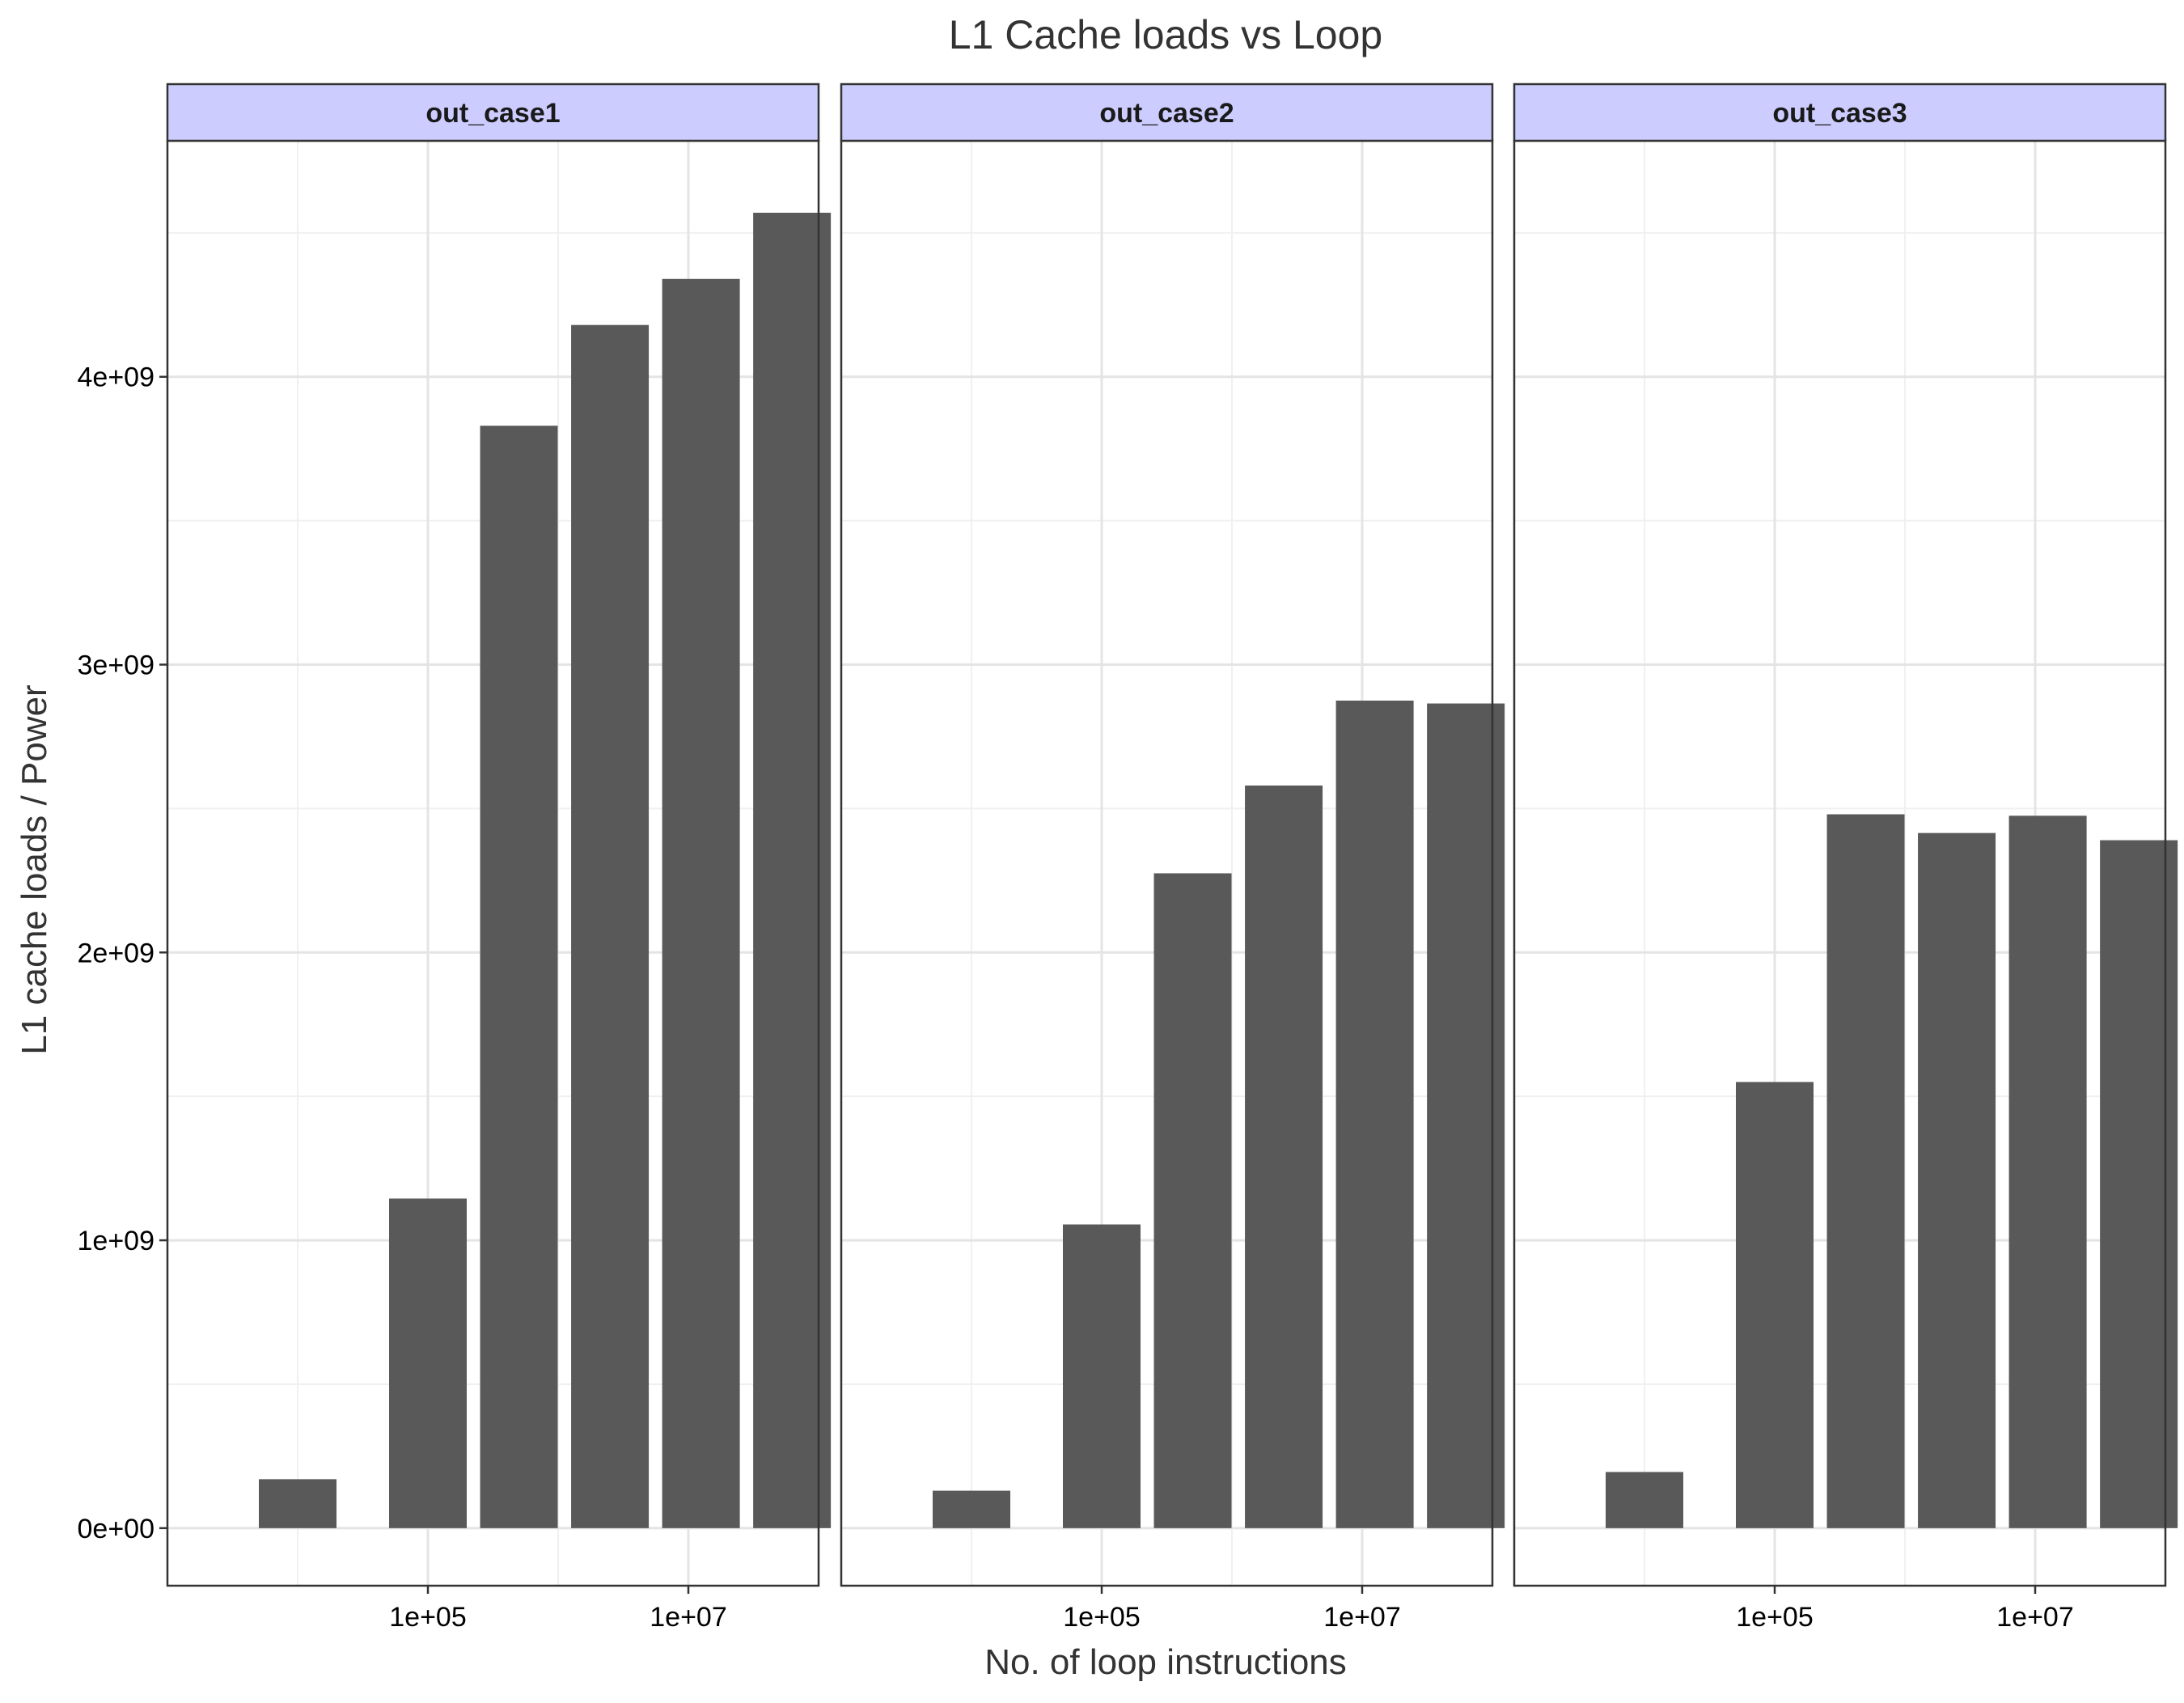  What do you see at coordinates (116, 1529) in the screenshot?
I see `y-tick-label: 0e+00` at bounding box center [116, 1529].